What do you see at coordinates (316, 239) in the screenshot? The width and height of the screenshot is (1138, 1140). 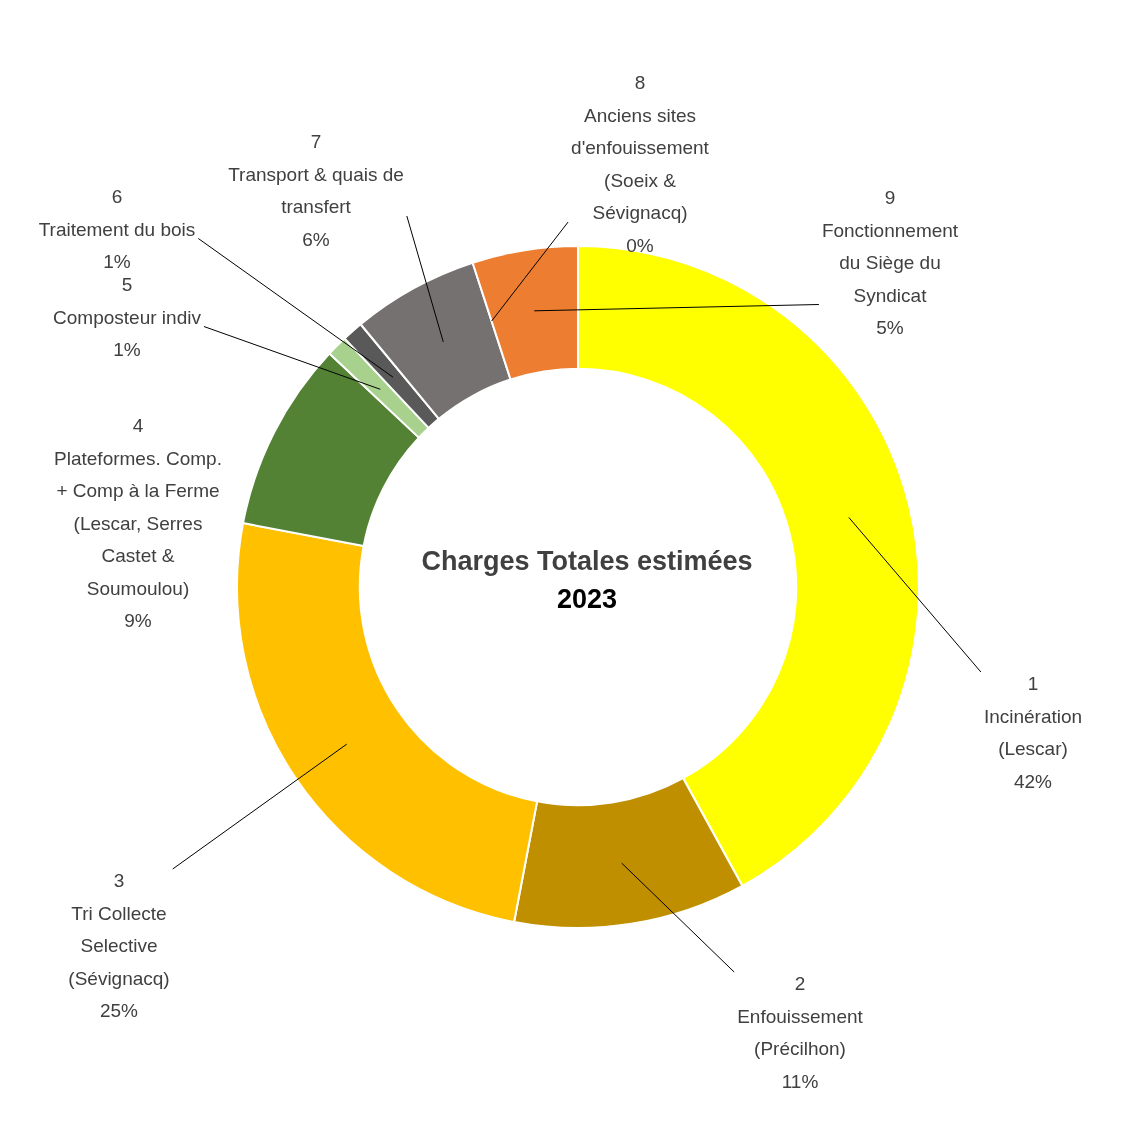 I see `data-label: 6%` at bounding box center [316, 239].